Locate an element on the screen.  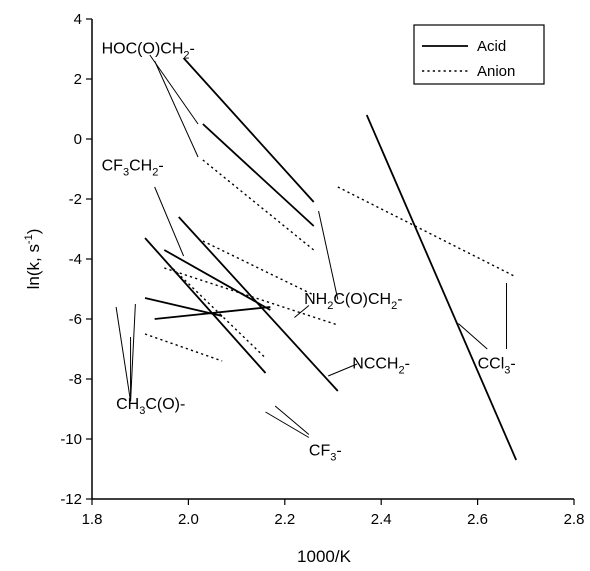
y-tick-label: -8 is located at coordinates (75, 379).